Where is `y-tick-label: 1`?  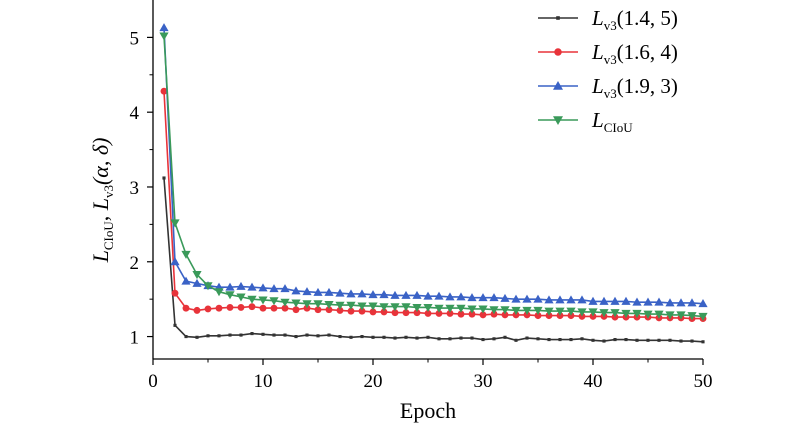 y-tick-label: 1 is located at coordinates (135, 338).